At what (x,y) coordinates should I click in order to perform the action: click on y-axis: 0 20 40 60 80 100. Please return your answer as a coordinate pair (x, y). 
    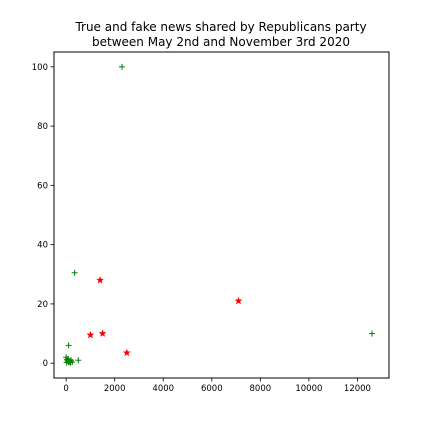
    Looking at the image, I should click on (43, 216).